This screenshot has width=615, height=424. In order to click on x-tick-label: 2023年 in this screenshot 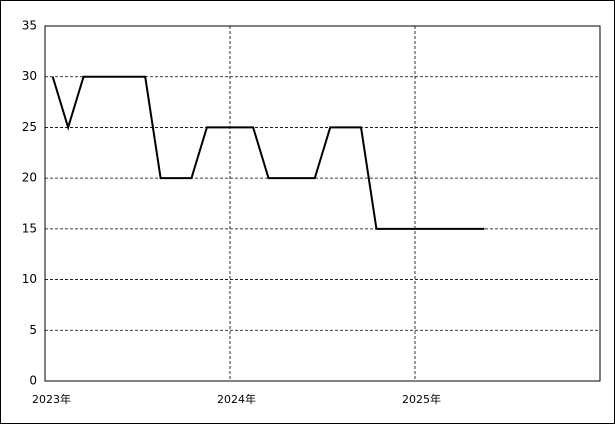, I will do `click(51, 399)`.